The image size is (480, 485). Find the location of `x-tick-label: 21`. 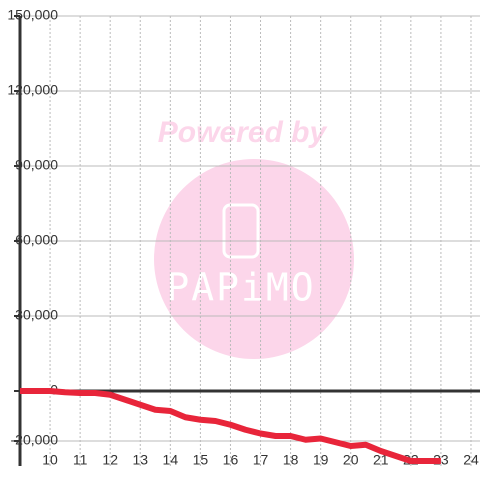

x-tick-label: 21 is located at coordinates (381, 460).